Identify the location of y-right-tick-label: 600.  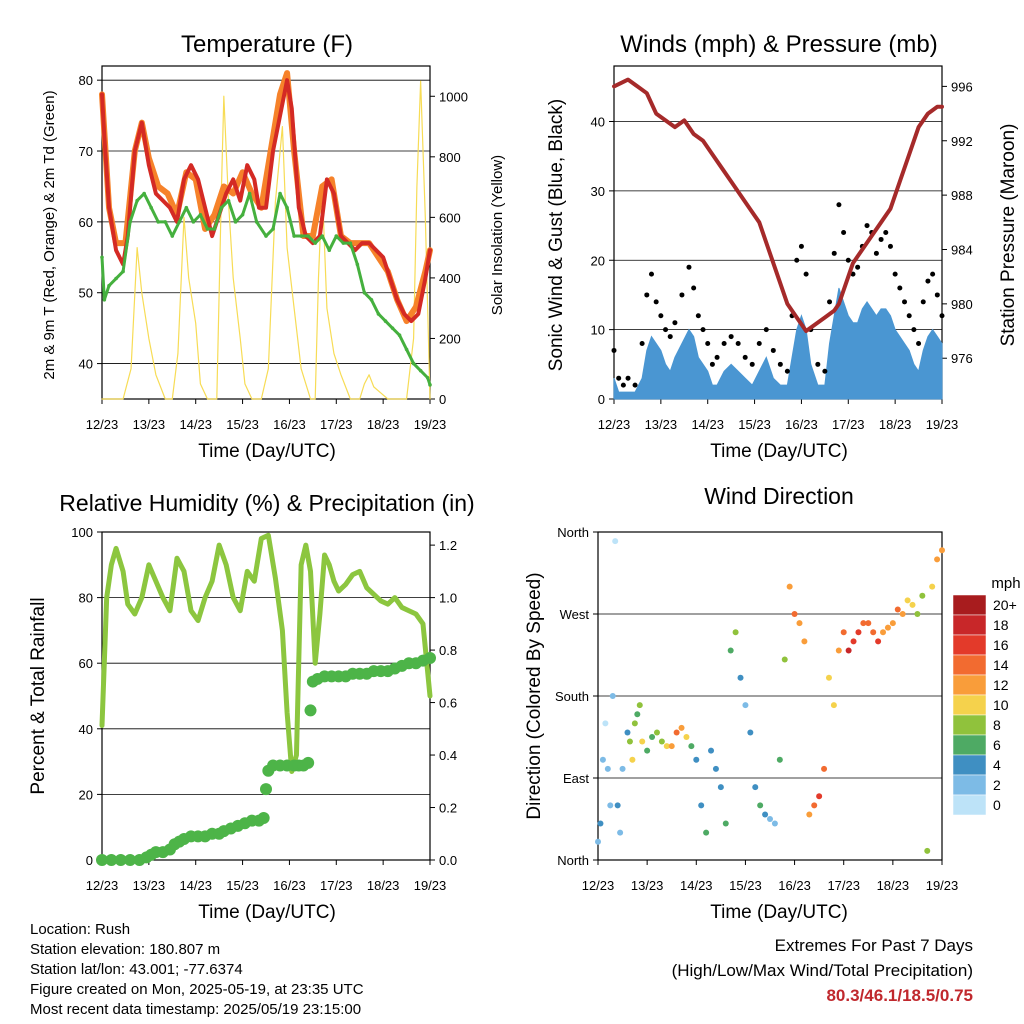
(450, 217).